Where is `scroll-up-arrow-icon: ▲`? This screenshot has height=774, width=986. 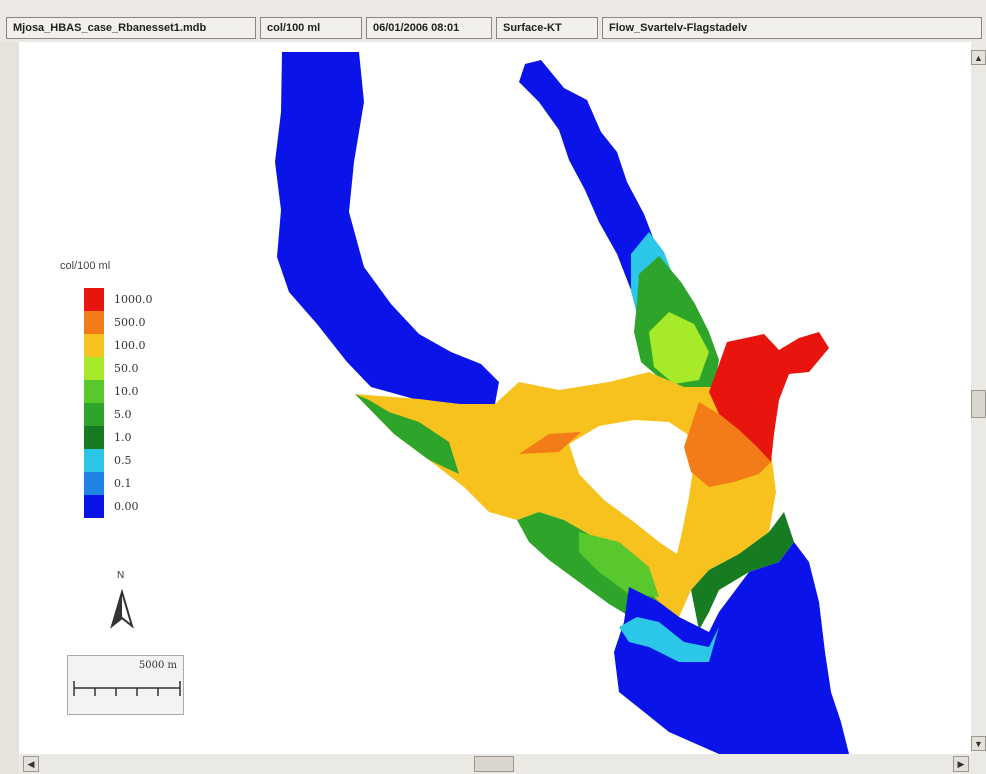
scroll-up-arrow-icon: ▲ is located at coordinates (978, 57).